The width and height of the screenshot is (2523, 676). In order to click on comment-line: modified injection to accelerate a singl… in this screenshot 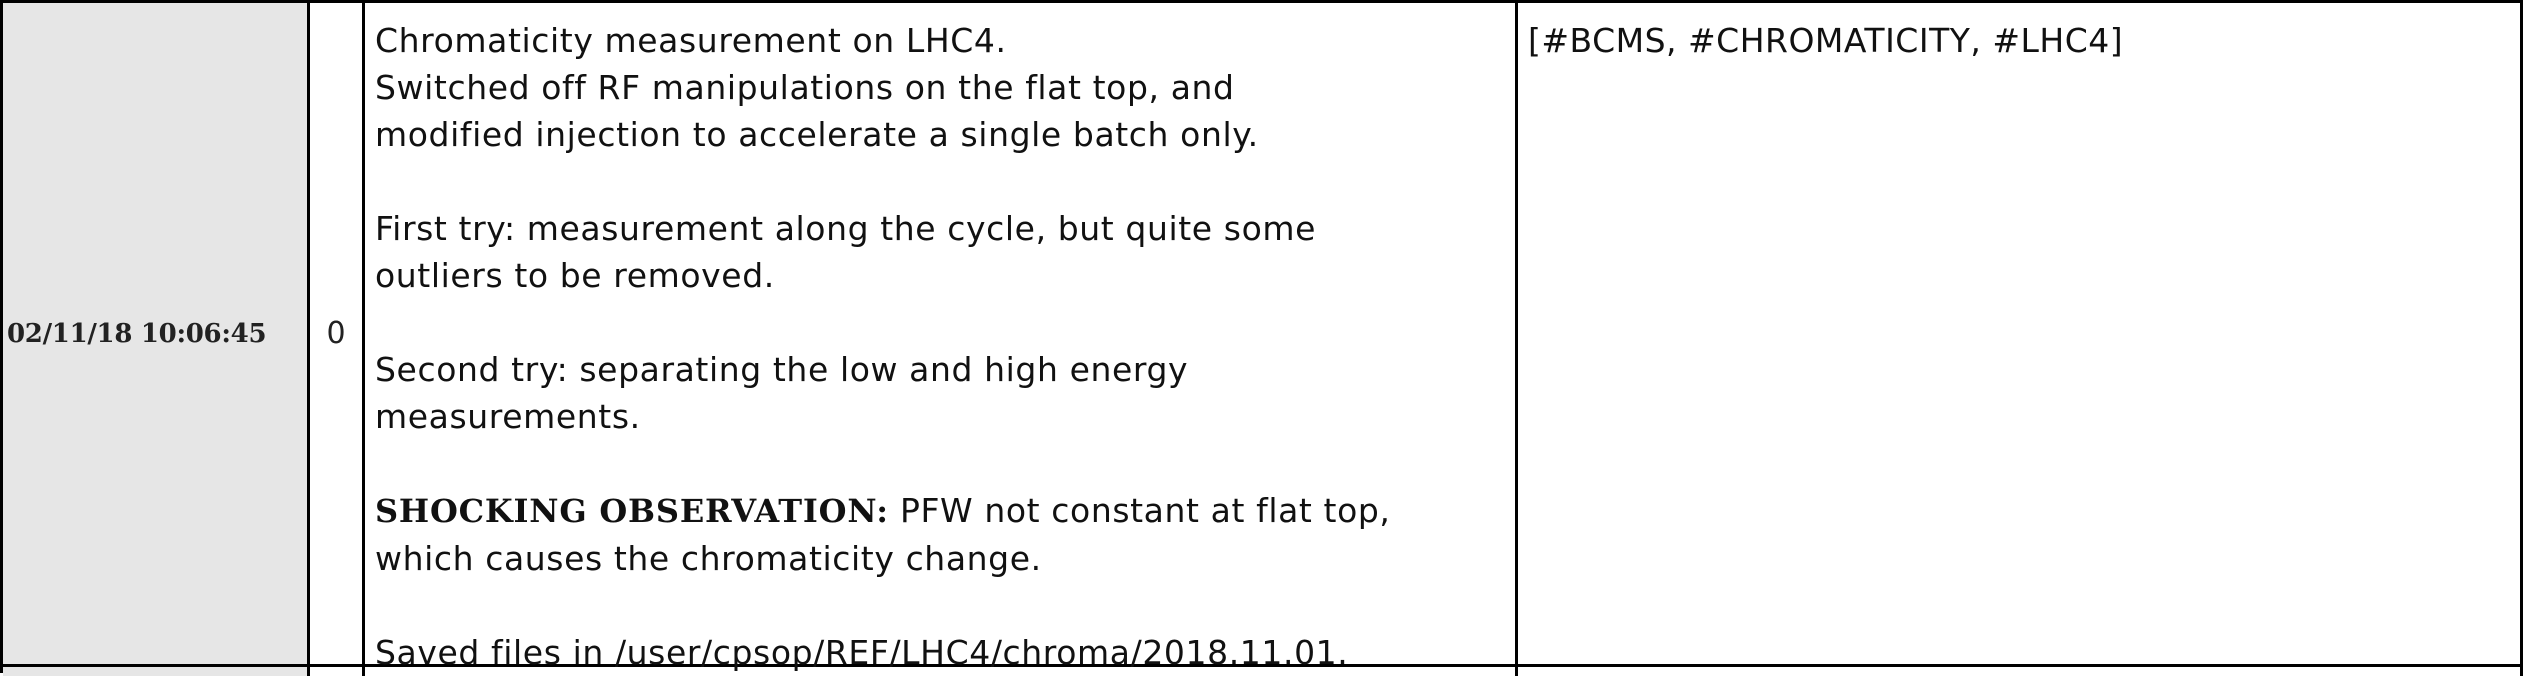, I will do `click(817, 134)`.